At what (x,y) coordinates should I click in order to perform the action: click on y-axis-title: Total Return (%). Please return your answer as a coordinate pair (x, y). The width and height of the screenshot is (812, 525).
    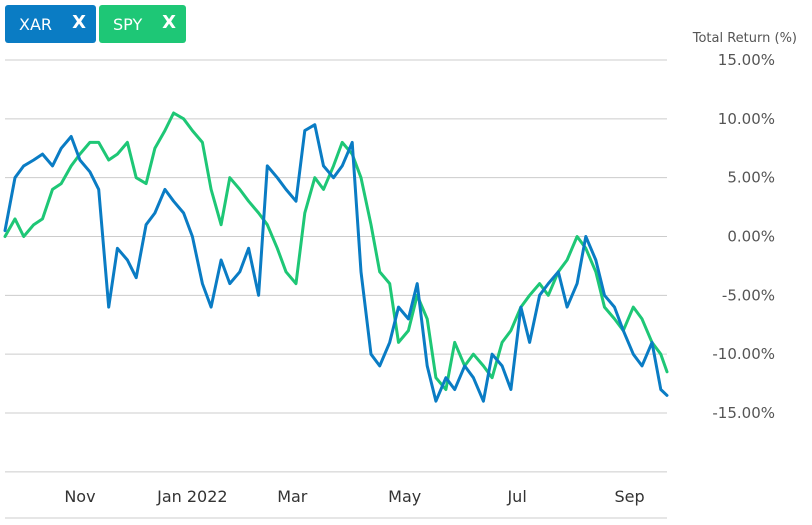
    Looking at the image, I should click on (744, 38).